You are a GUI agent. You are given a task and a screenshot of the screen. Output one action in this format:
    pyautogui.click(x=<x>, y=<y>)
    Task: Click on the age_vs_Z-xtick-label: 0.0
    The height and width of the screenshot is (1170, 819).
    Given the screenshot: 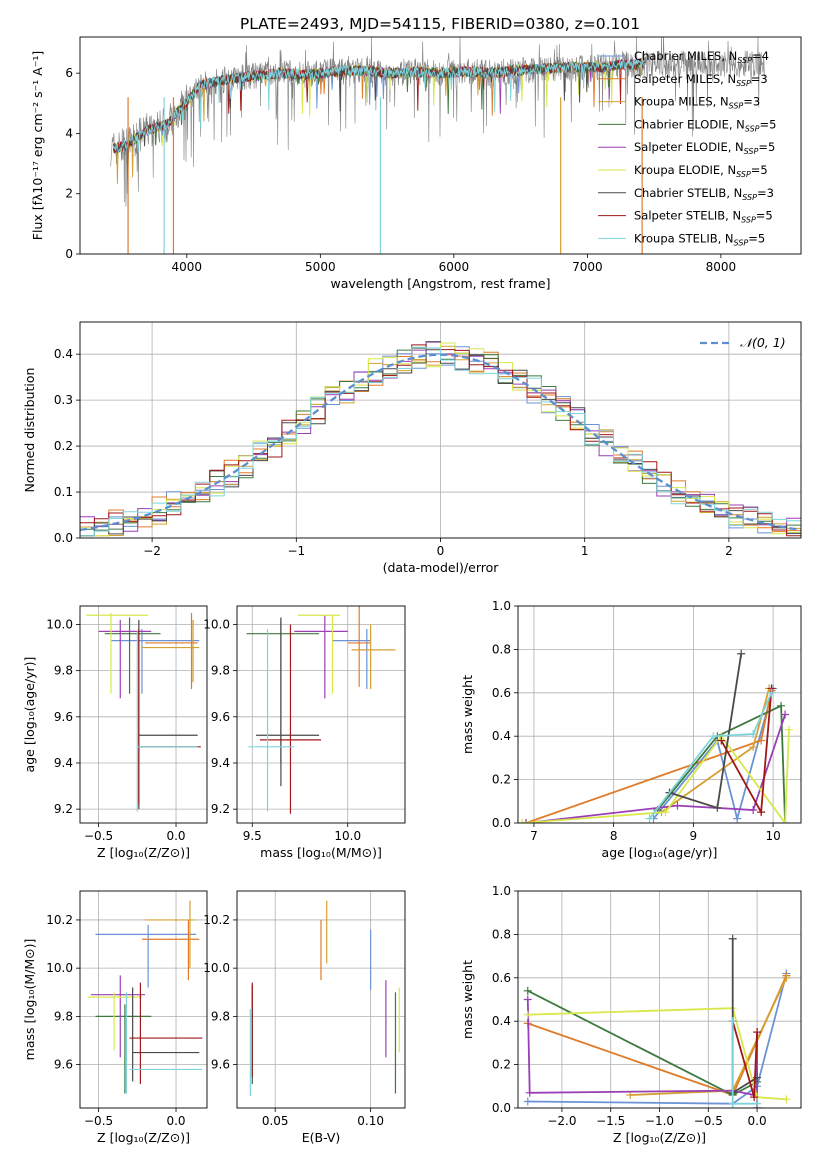 What is the action you would take?
    pyautogui.click(x=175, y=836)
    